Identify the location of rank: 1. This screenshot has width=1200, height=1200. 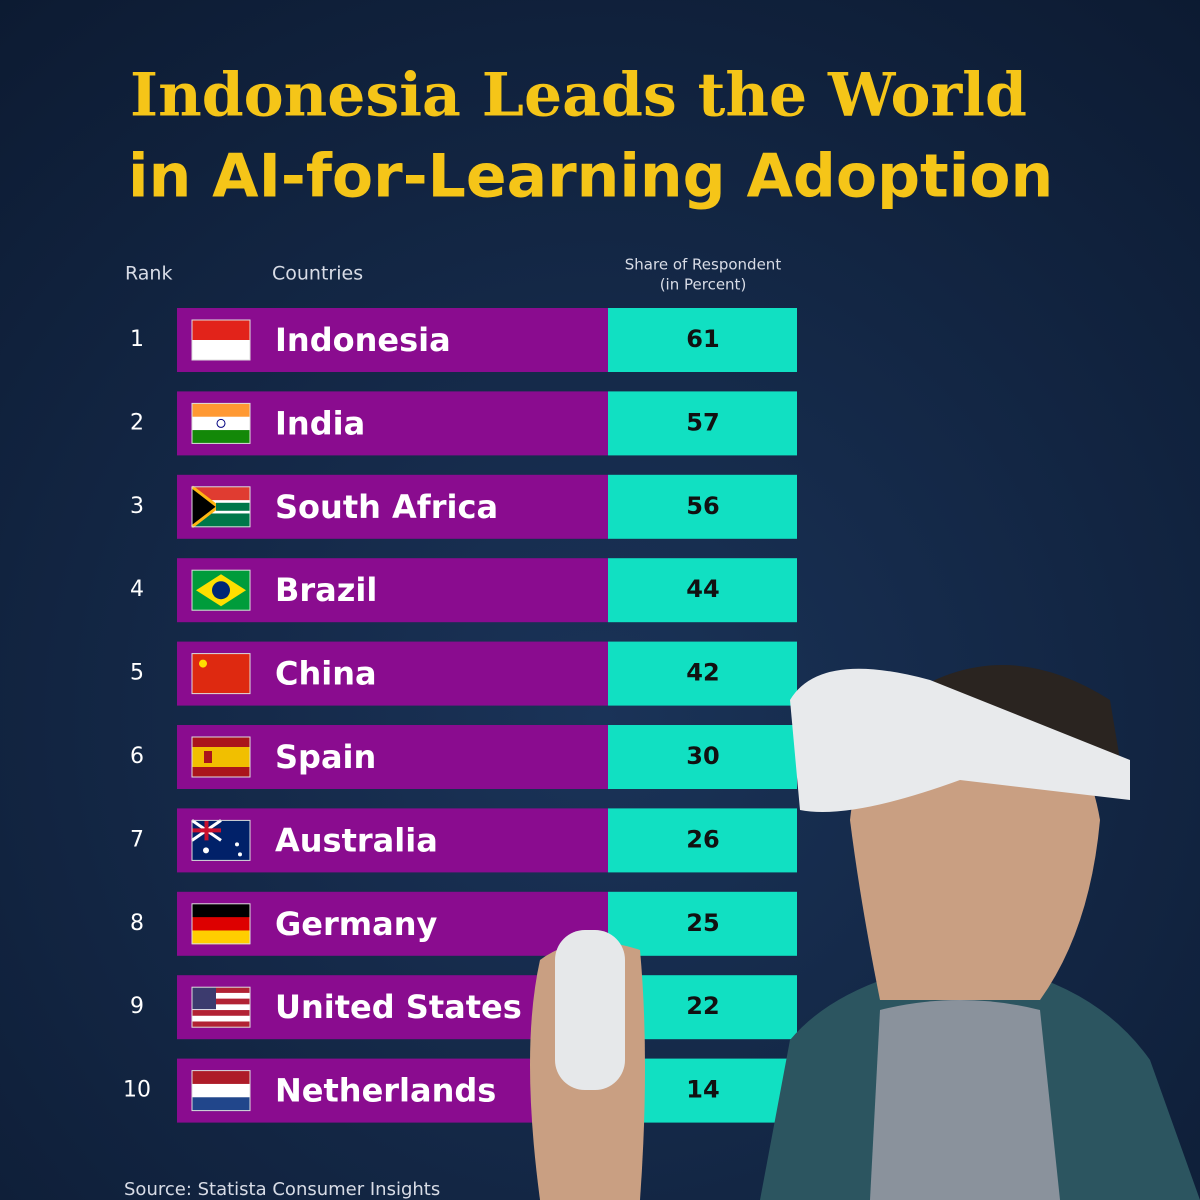
(137, 339).